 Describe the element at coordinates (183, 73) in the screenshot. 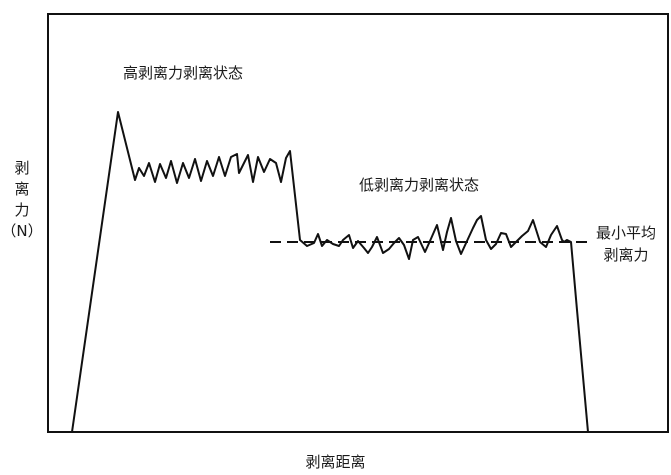

I see `high-peel-state-label: 高剥离力剥离状态` at that location.